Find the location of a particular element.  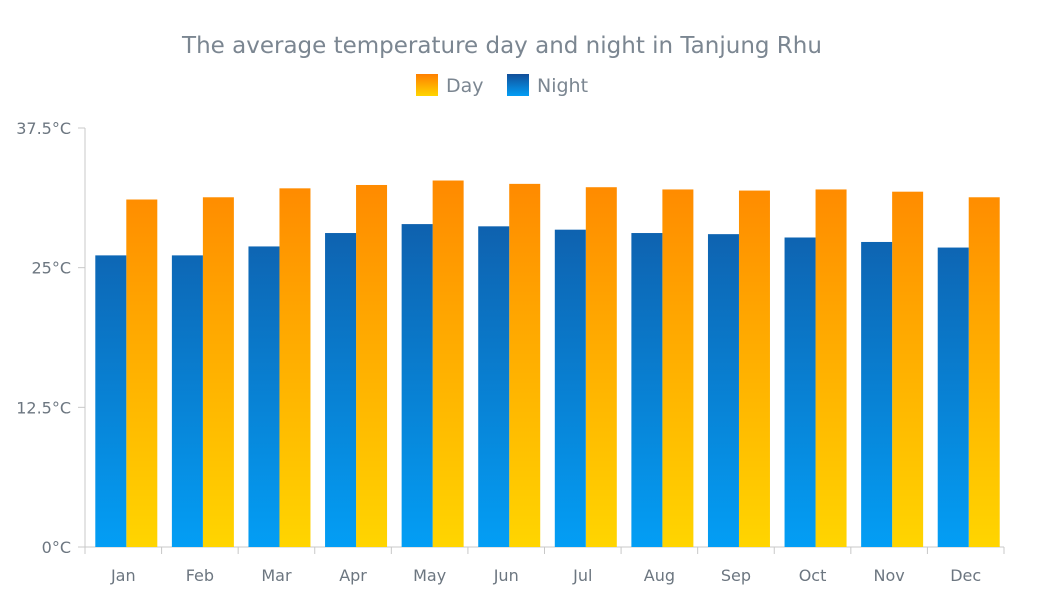

bar-day-jun is located at coordinates (525, 365).